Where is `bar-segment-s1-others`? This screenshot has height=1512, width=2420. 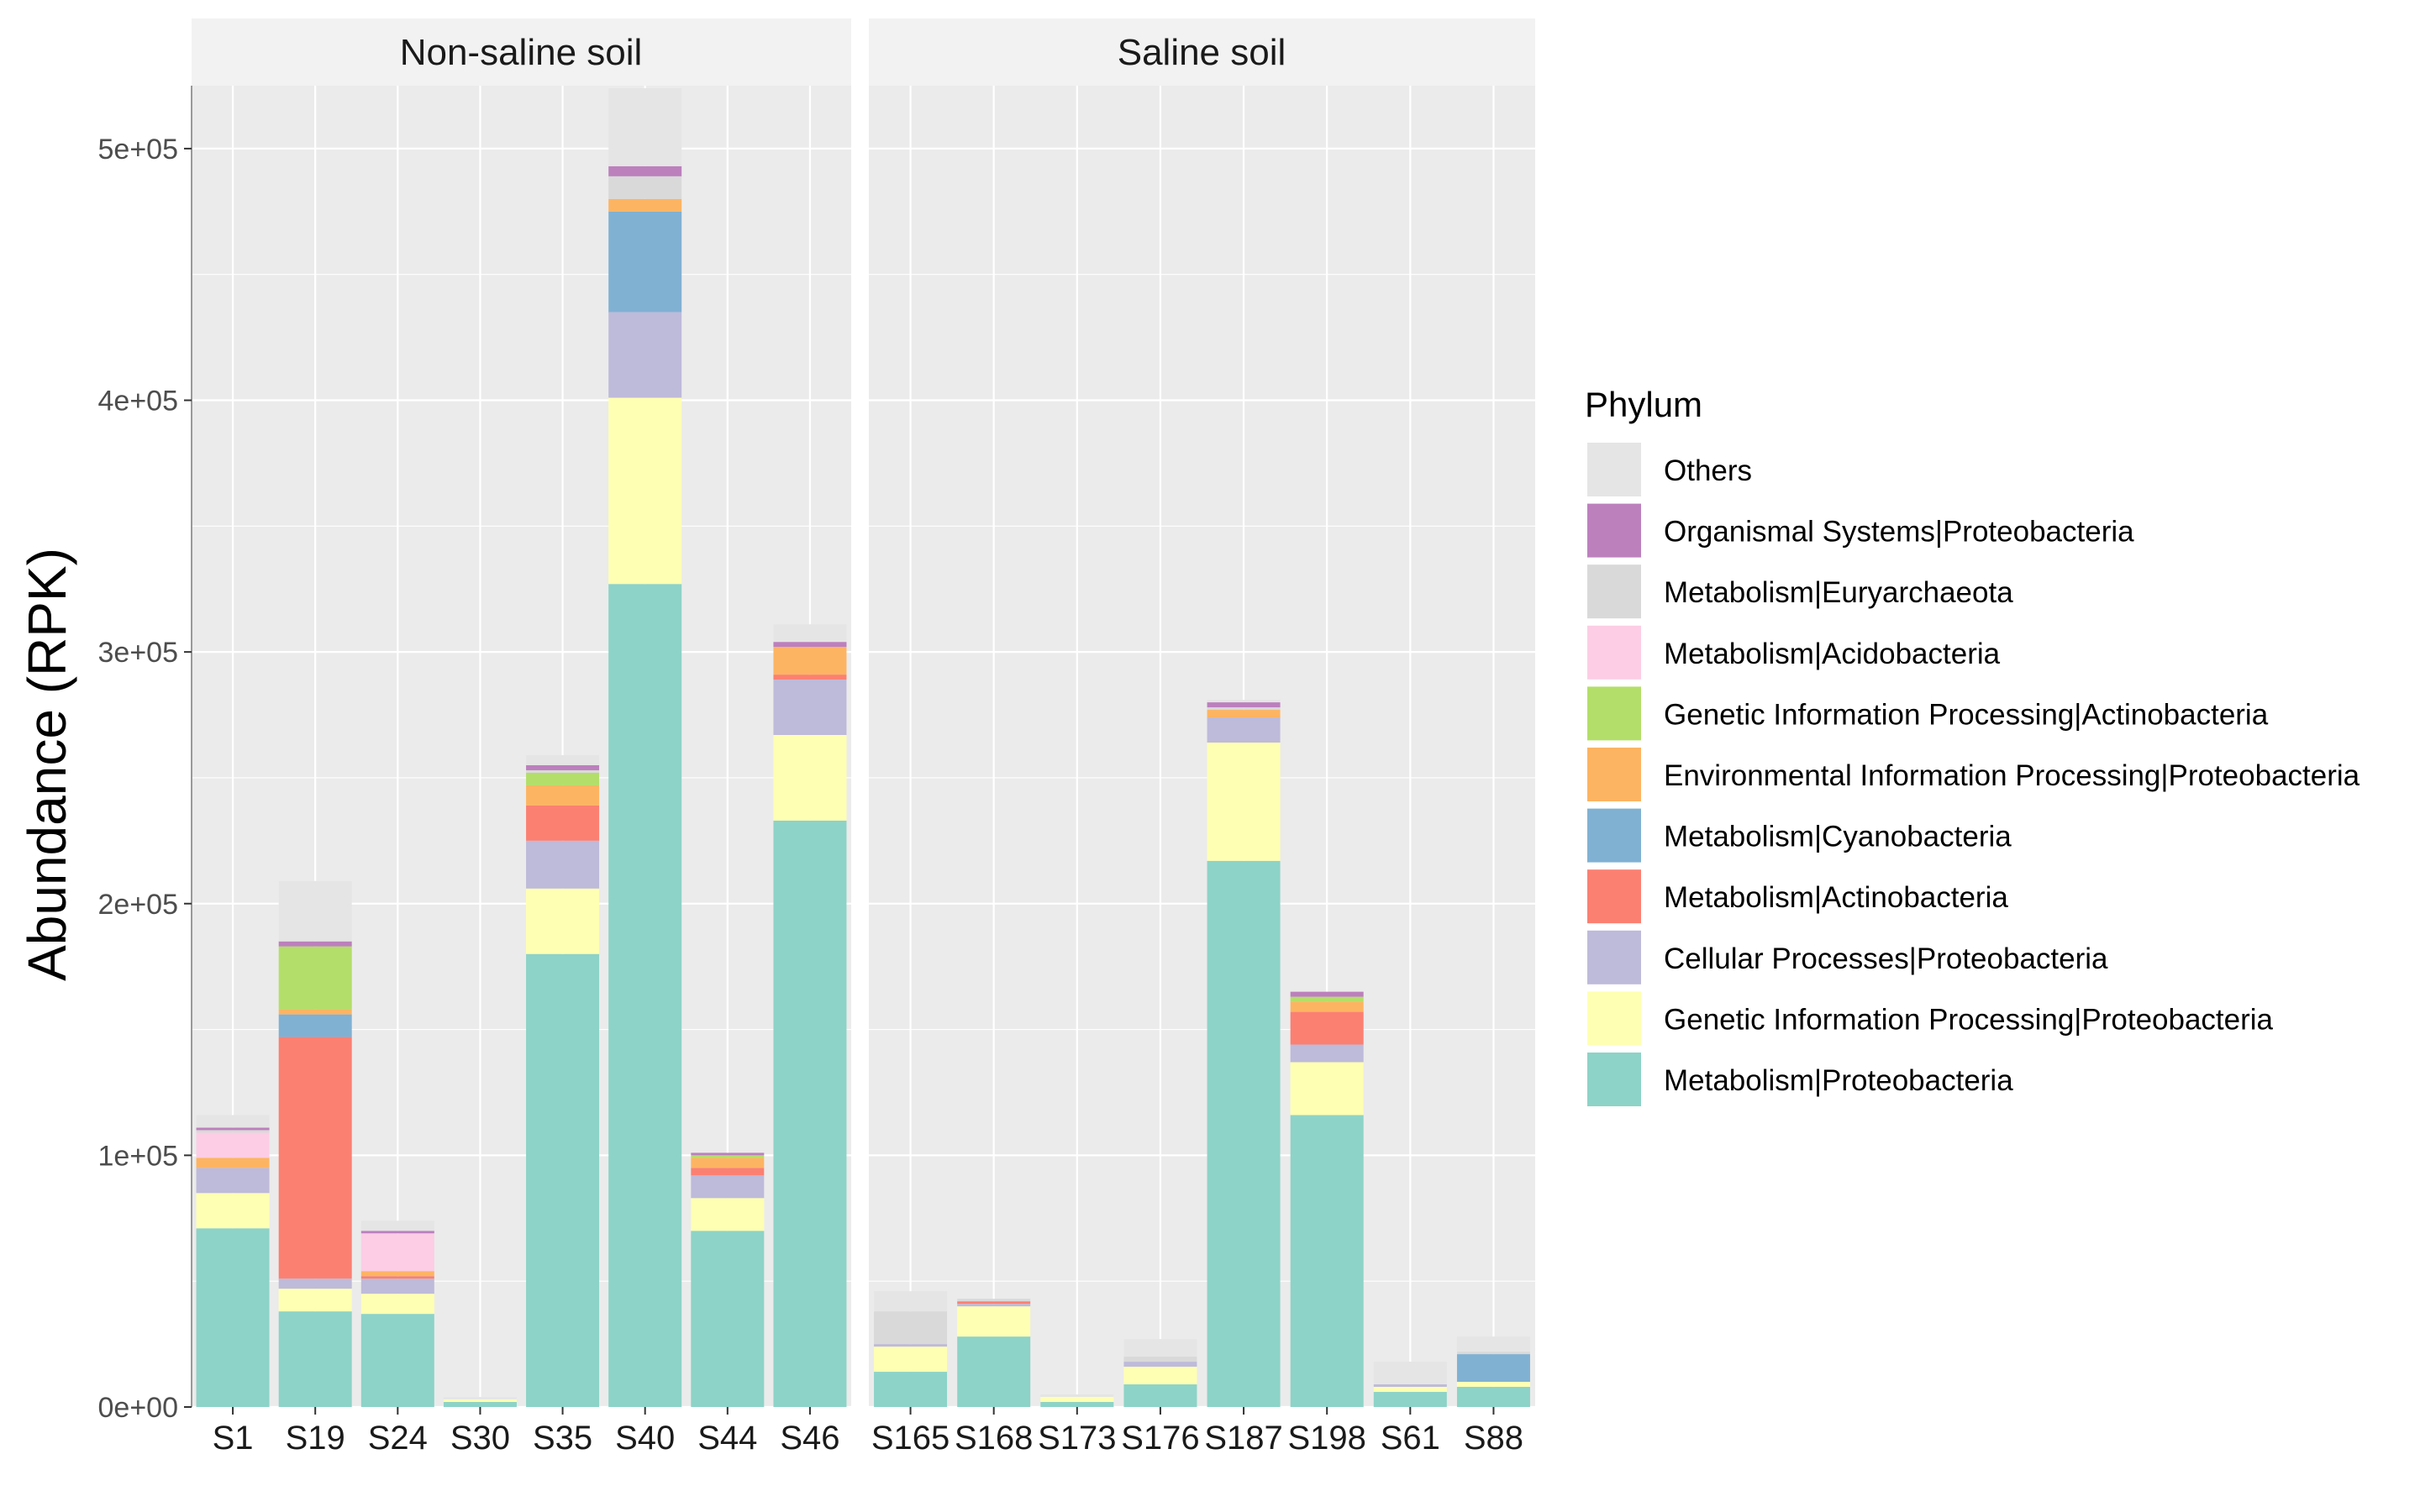 bar-segment-s1-others is located at coordinates (233, 1121).